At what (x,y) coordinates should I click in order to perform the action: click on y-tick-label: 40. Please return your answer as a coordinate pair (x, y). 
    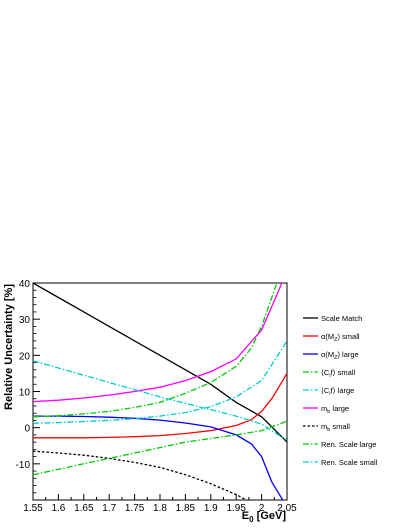
    Looking at the image, I should click on (25, 284).